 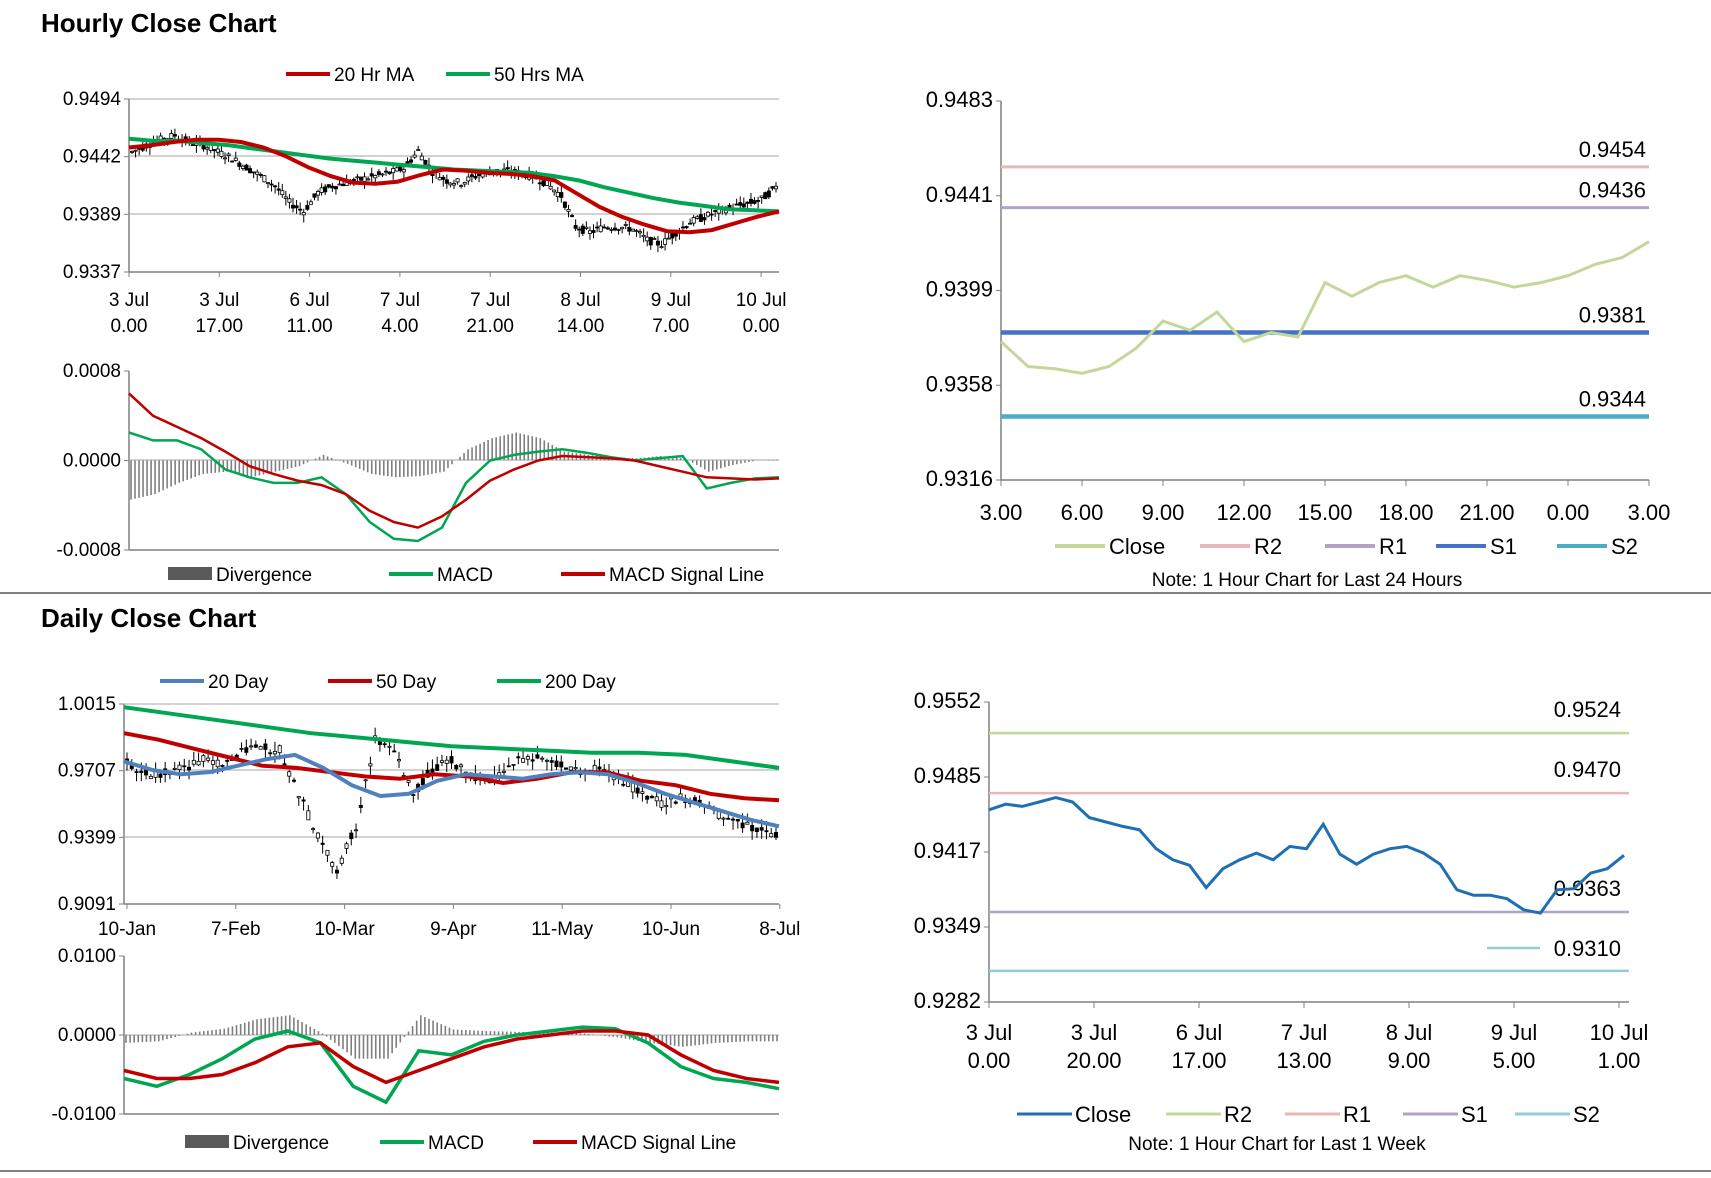 I want to click on x-tick-label: 4.00, so click(x=399, y=326).